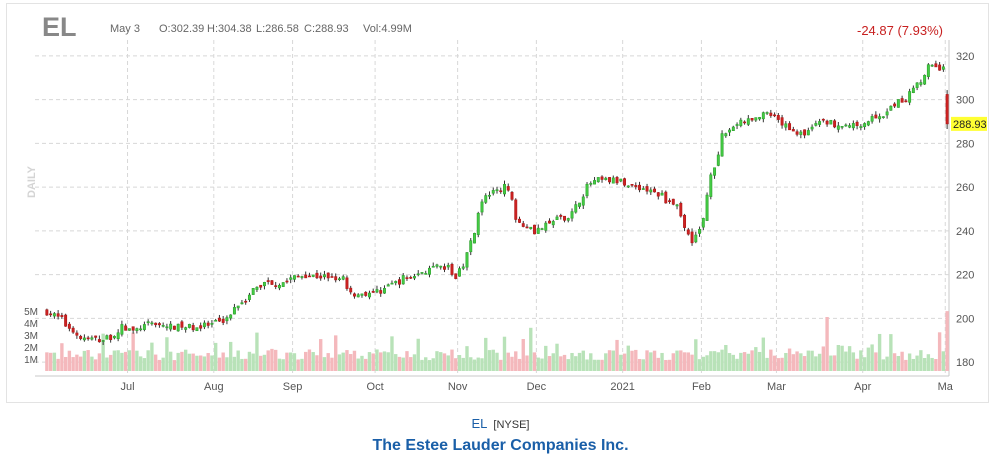 The image size is (1001, 462). I want to click on time-tick-label: Mar, so click(776, 387).